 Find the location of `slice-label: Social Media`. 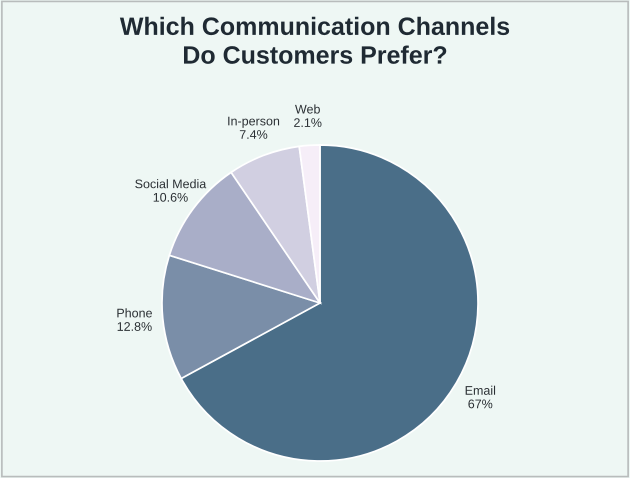

slice-label: Social Media is located at coordinates (170, 183).